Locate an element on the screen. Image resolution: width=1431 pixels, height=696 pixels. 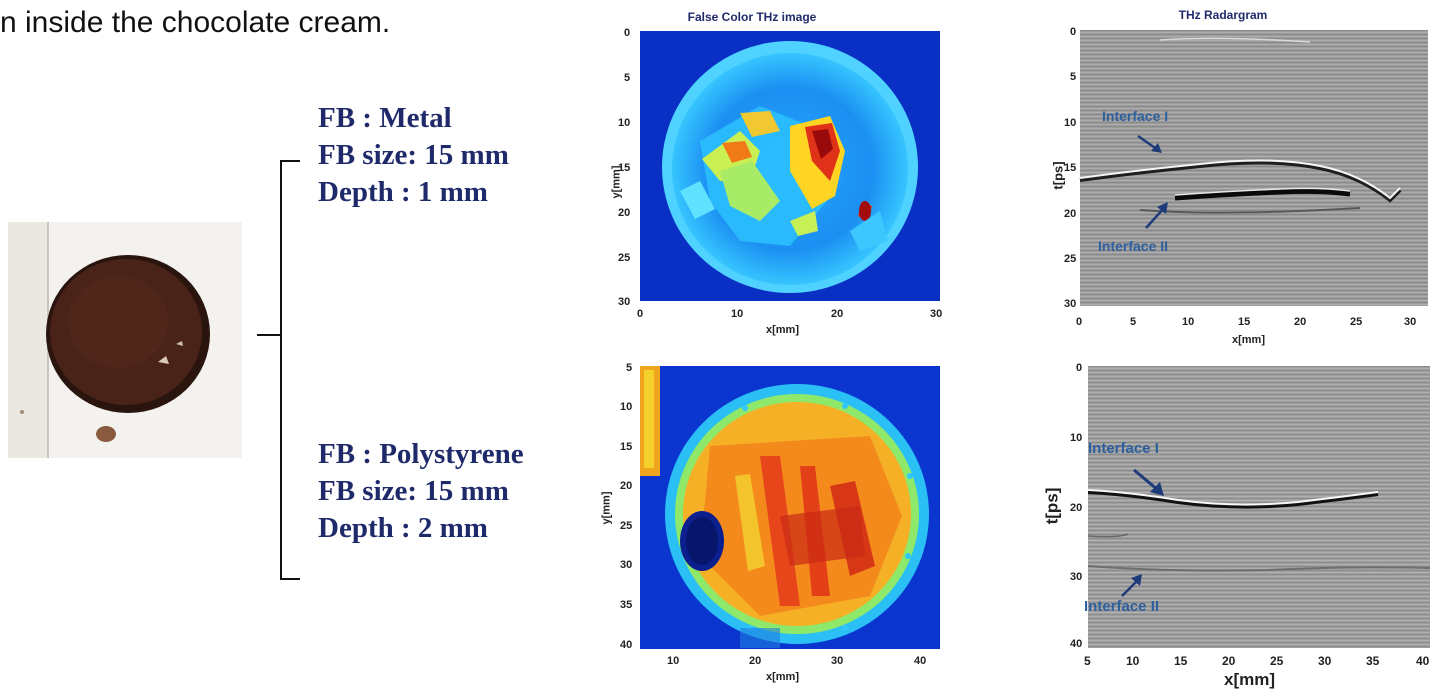
slide-caption: n inside the chocolate cream. is located at coordinates (195, 22).